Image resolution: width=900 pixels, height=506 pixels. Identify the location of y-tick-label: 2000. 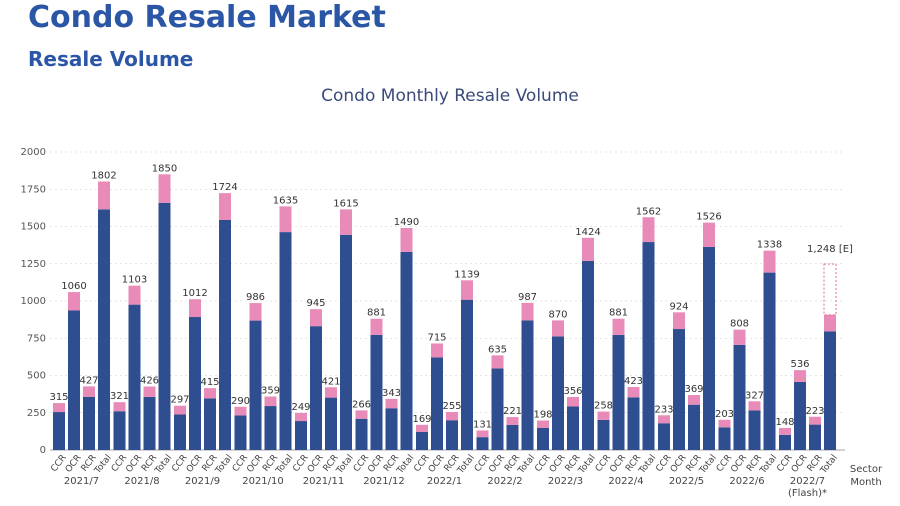
(33, 152).